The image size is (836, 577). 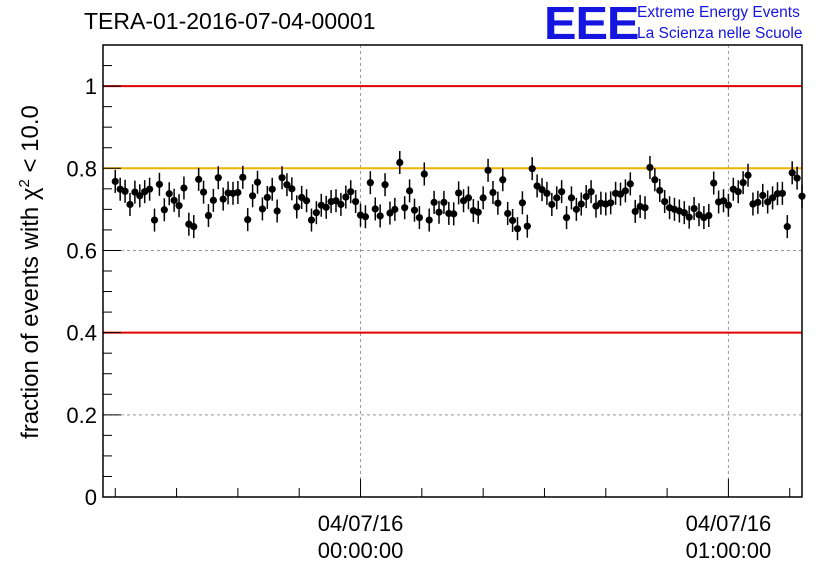 What do you see at coordinates (30, 313) in the screenshot?
I see `y-axis-label-main: fraction of events with χ` at bounding box center [30, 313].